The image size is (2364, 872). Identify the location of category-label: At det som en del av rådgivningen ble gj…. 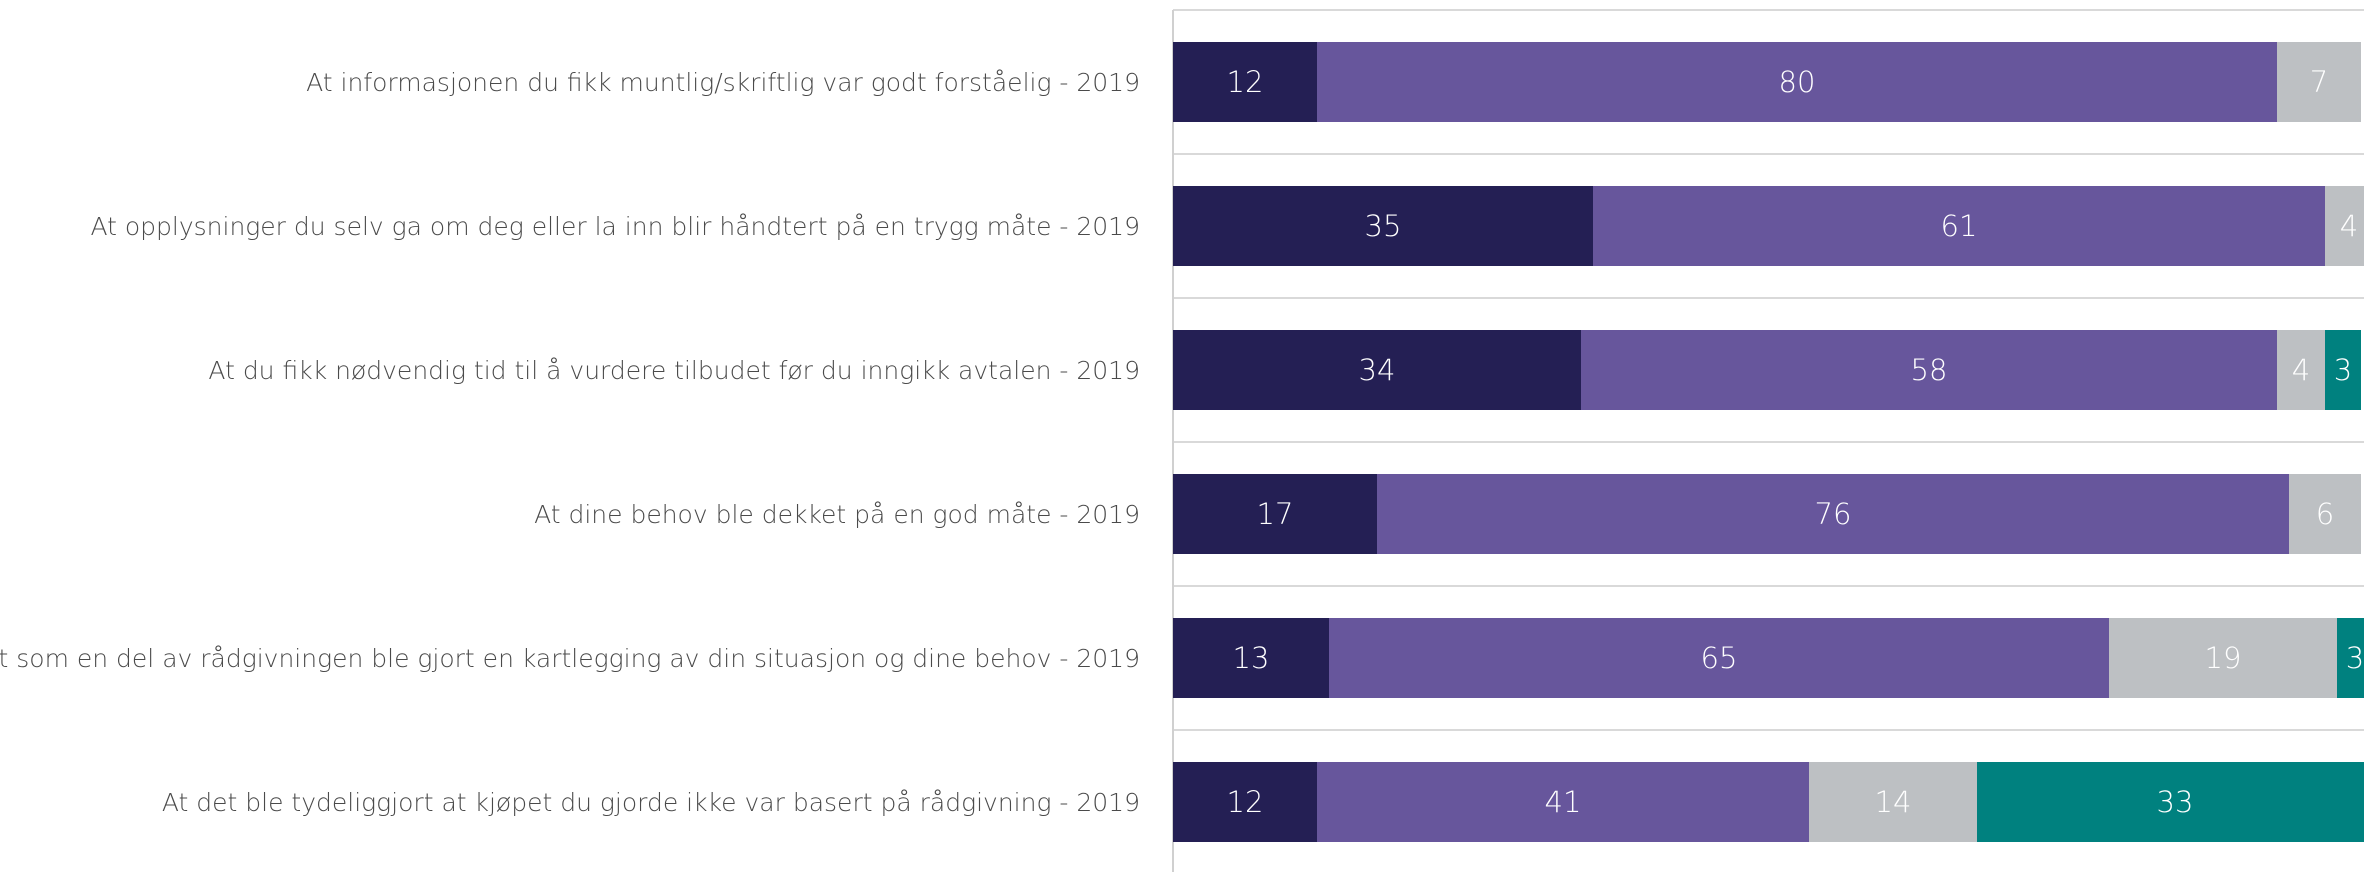
(570, 658).